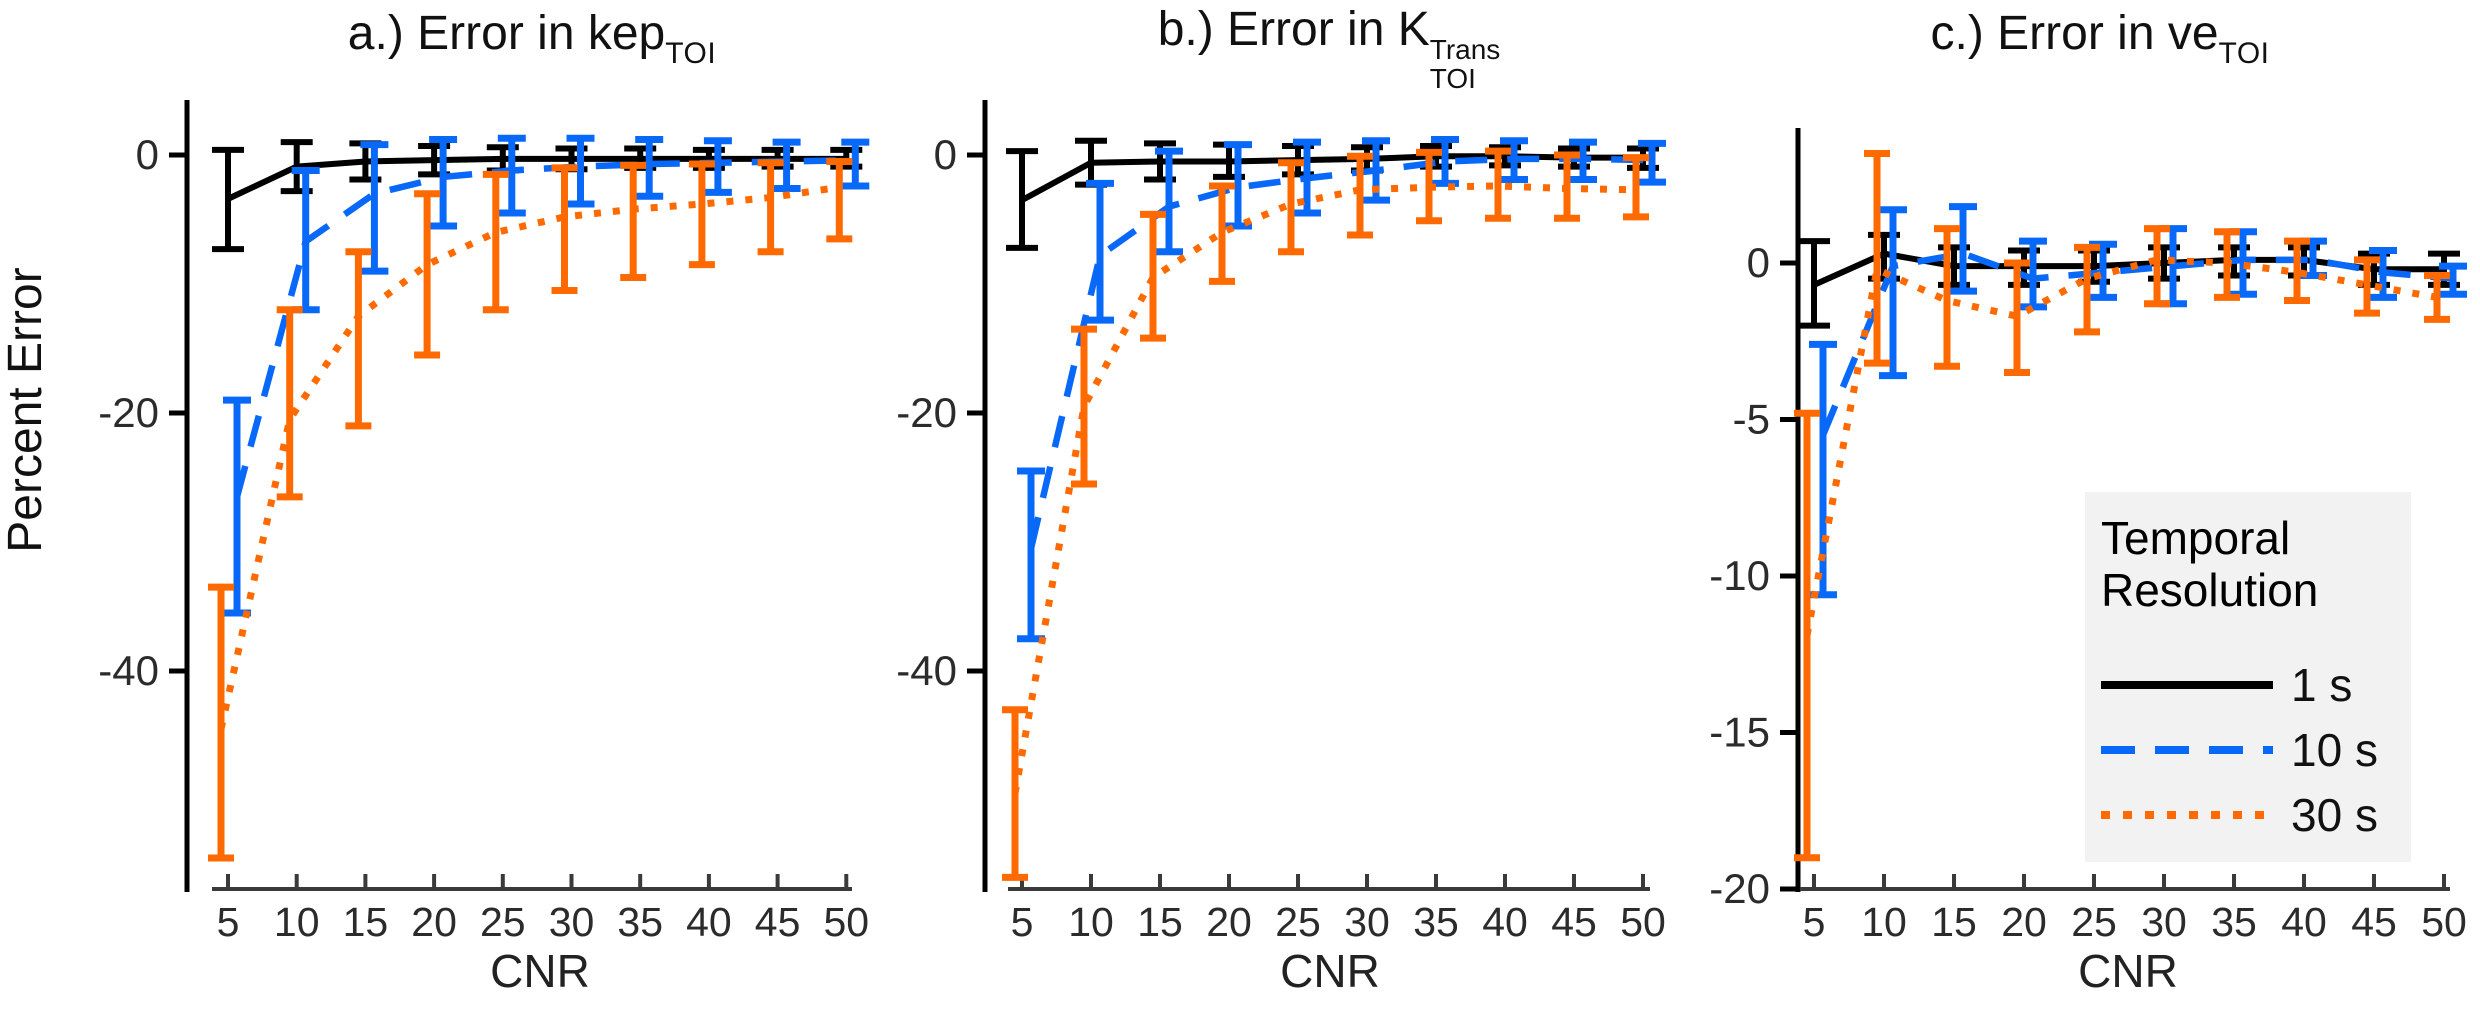 This screenshot has height=1011, width=2480. I want to click on legend-entry-30s: 30 s, so click(2251, 814).